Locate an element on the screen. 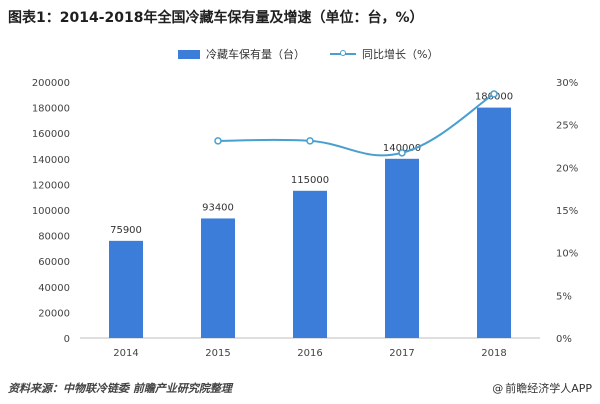  chart-legend: 冷藏车保有量（台） 同比增长（%） is located at coordinates (300, 54).